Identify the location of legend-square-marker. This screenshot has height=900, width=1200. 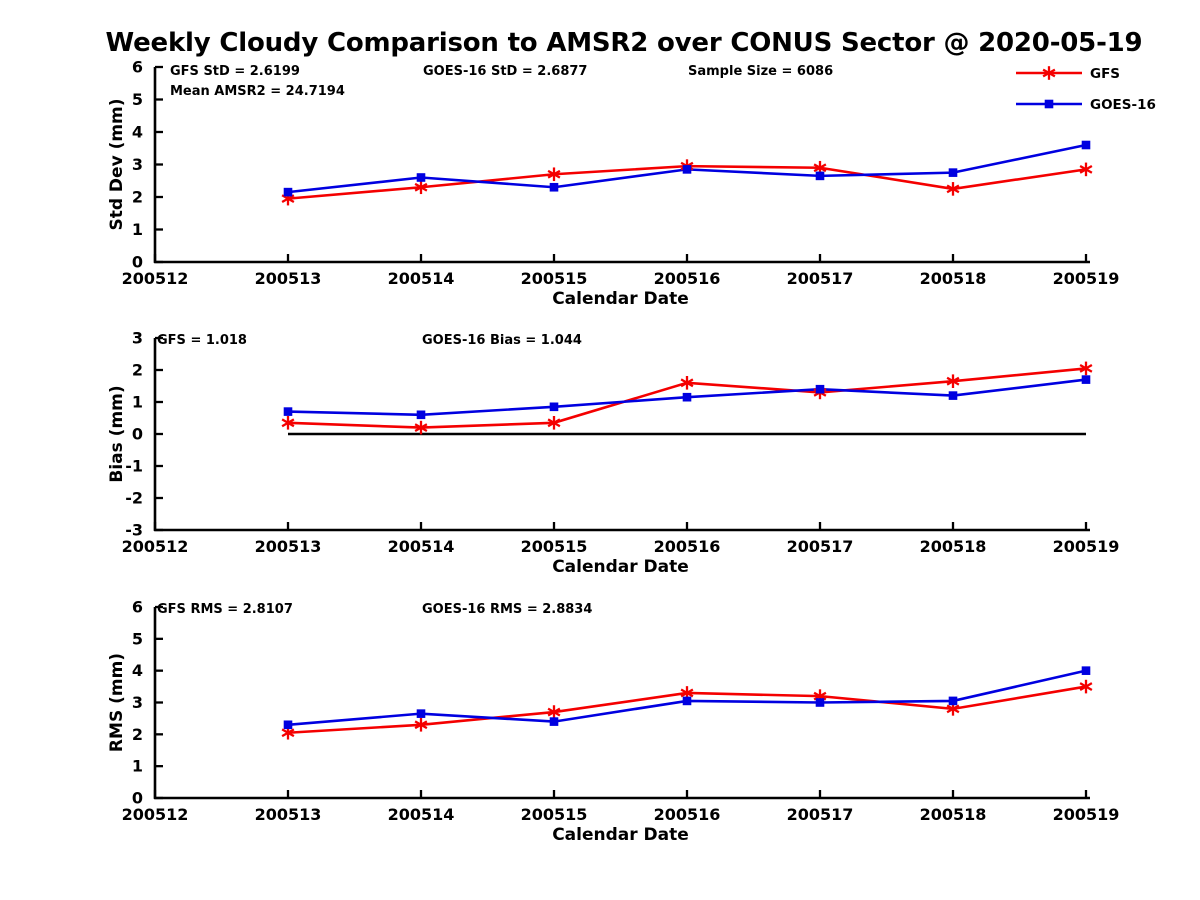
(1049, 104).